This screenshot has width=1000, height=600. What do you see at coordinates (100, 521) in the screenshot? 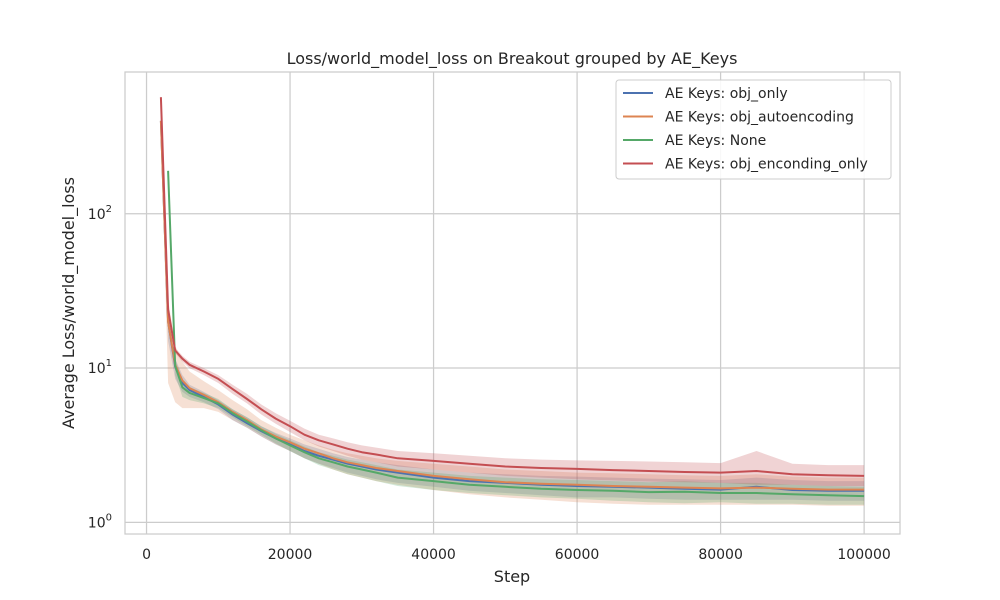
I see `y-tick-label: 10⁰` at bounding box center [100, 521].